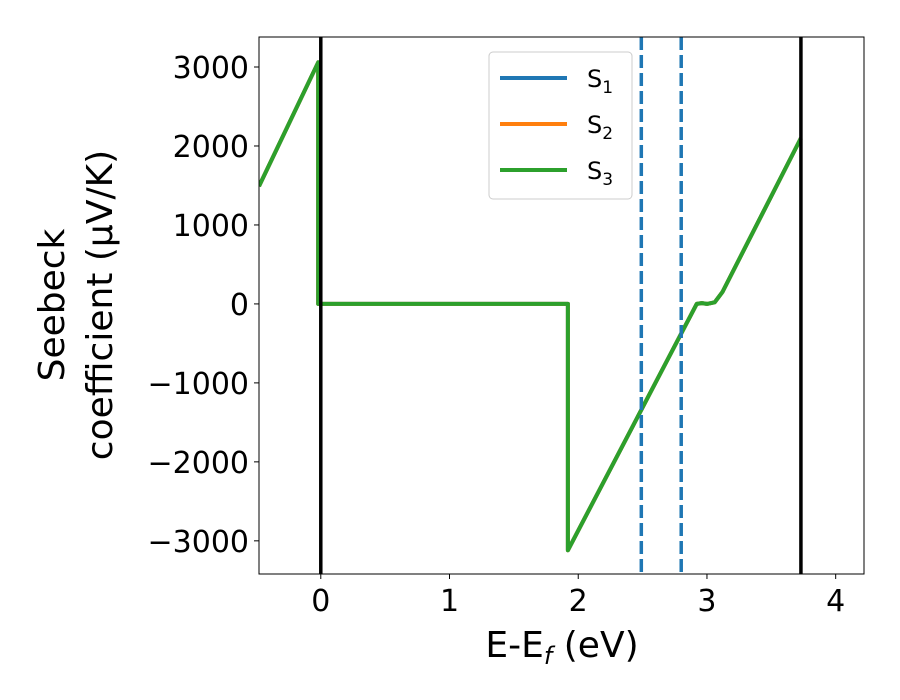 The image size is (900, 700). I want to click on x-tick-label: 0, so click(320, 601).